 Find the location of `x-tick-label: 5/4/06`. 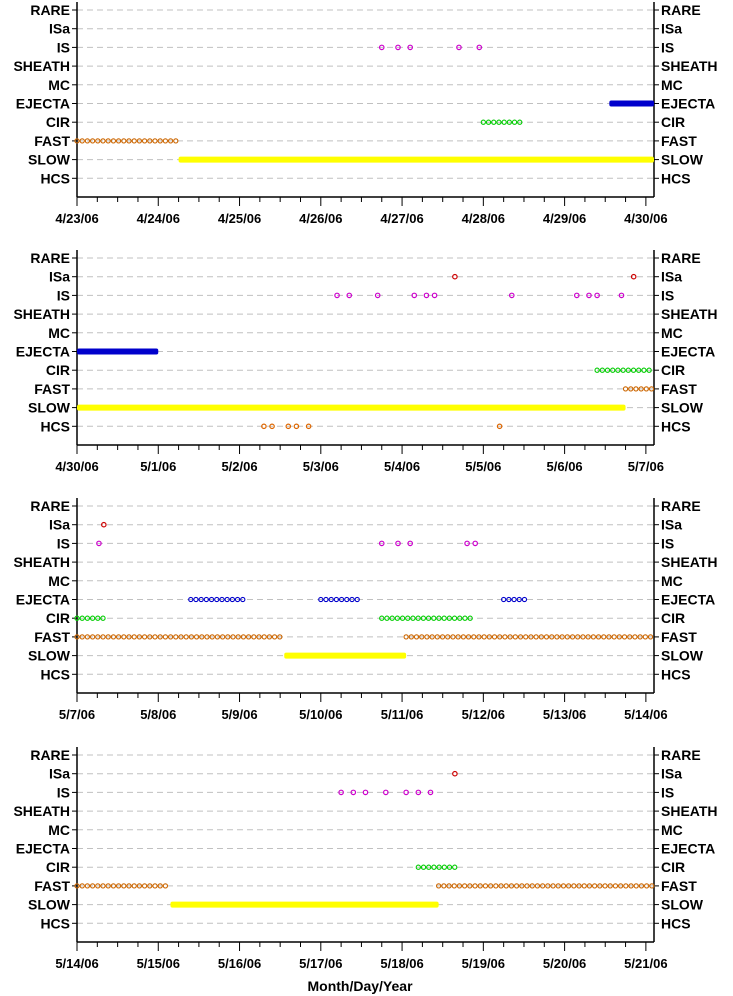

x-tick-label: 5/4/06 is located at coordinates (402, 466).